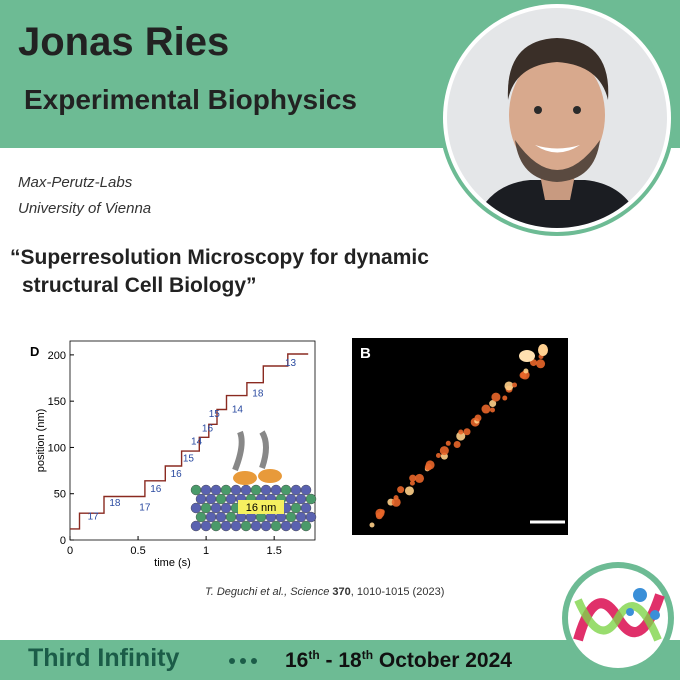  Describe the element at coordinates (145, 507) in the screenshot. I see `step-label: 17` at that location.